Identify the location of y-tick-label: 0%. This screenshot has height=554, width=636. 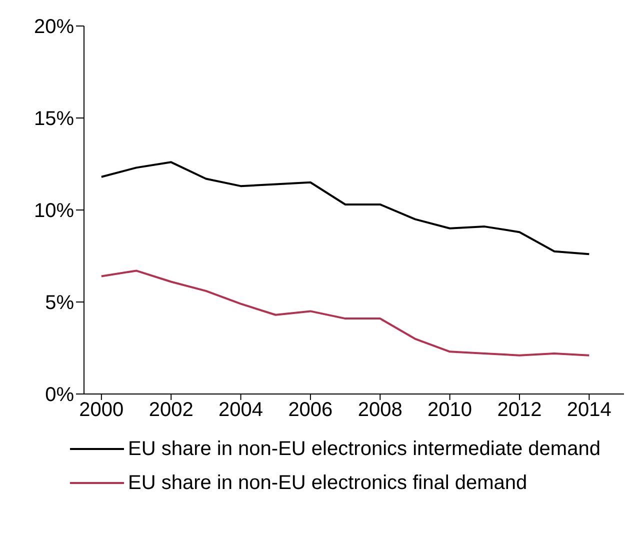
(59, 395).